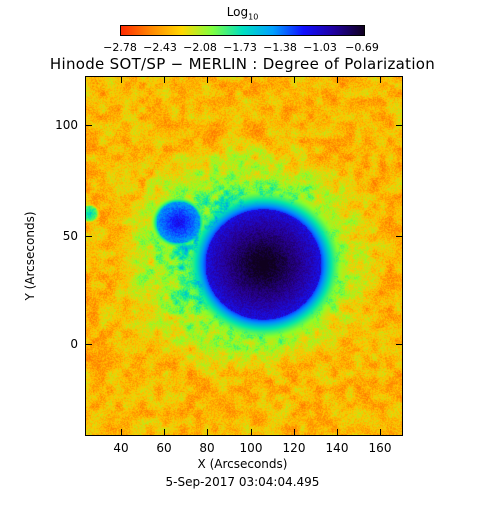 Image resolution: width=485 pixels, height=512 pixels. What do you see at coordinates (362, 47) in the screenshot?
I see `colorbar-tick: −0.69` at bounding box center [362, 47].